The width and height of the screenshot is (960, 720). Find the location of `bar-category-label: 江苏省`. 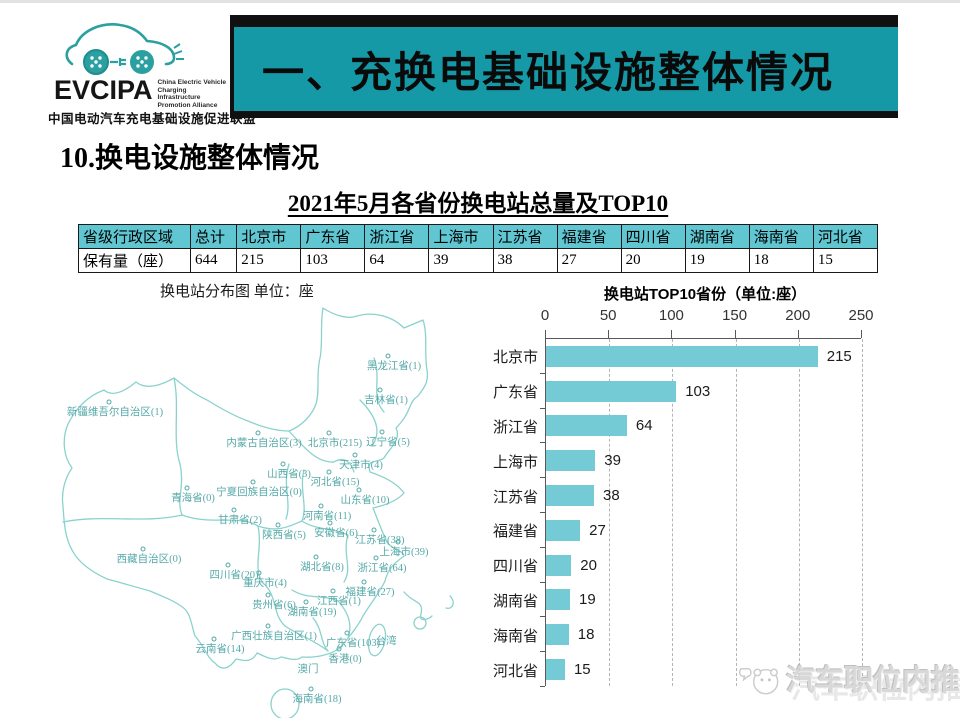

bar-category-label: 江苏省 is located at coordinates (515, 497).